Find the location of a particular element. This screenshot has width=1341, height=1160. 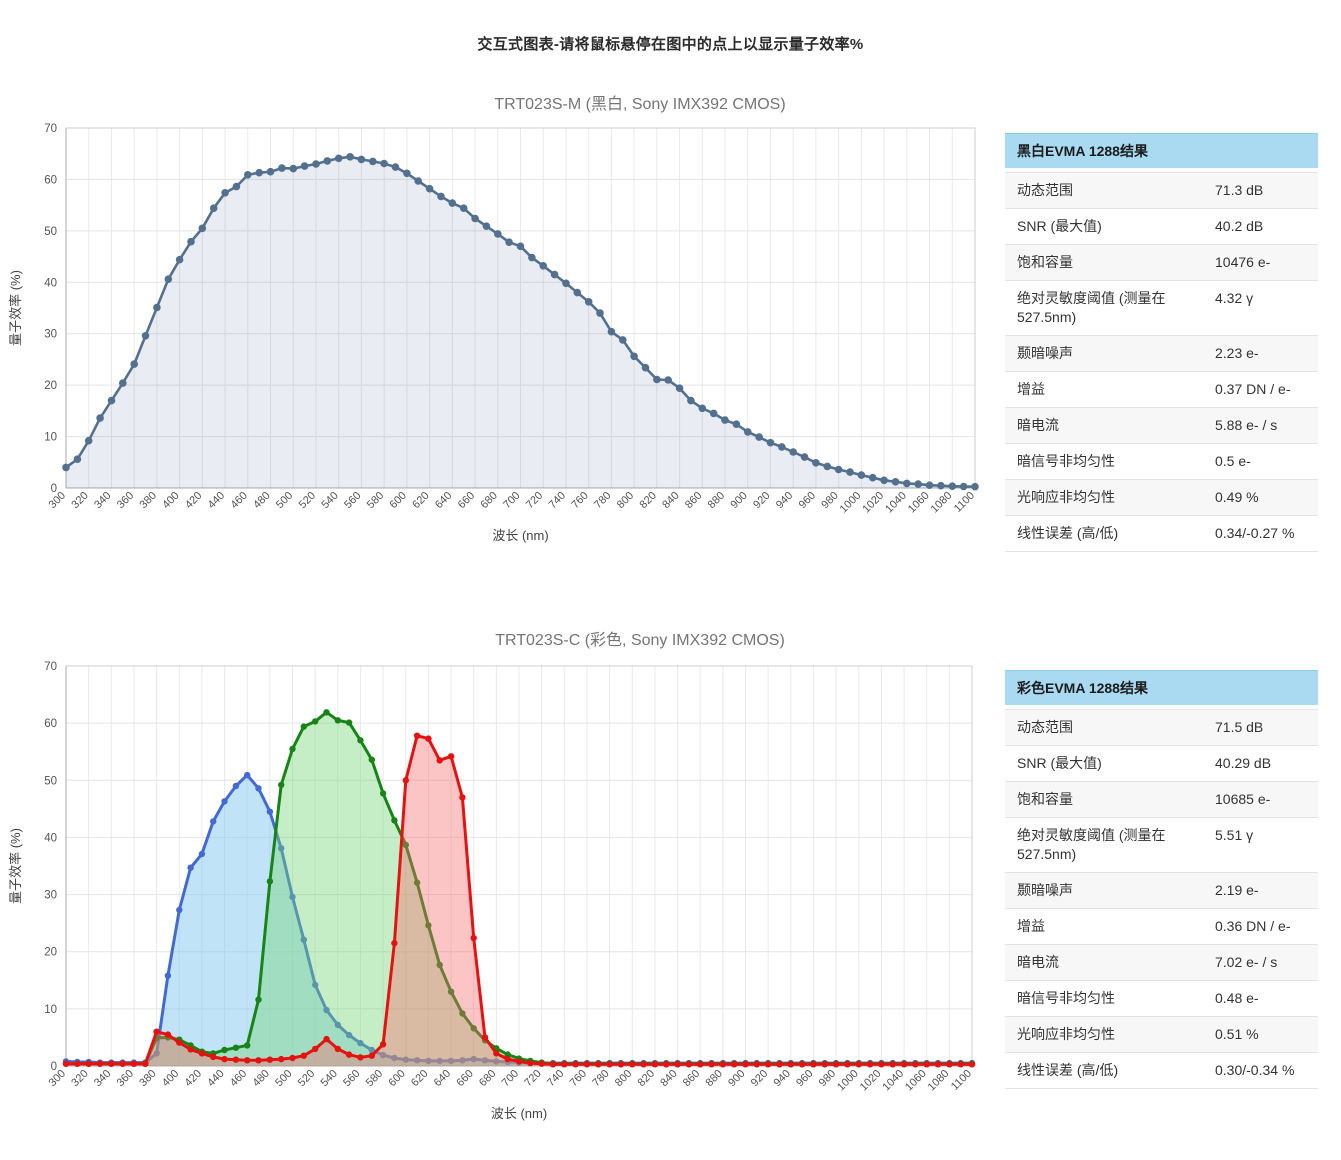

svg-text: 760 is located at coordinates (578, 1078).